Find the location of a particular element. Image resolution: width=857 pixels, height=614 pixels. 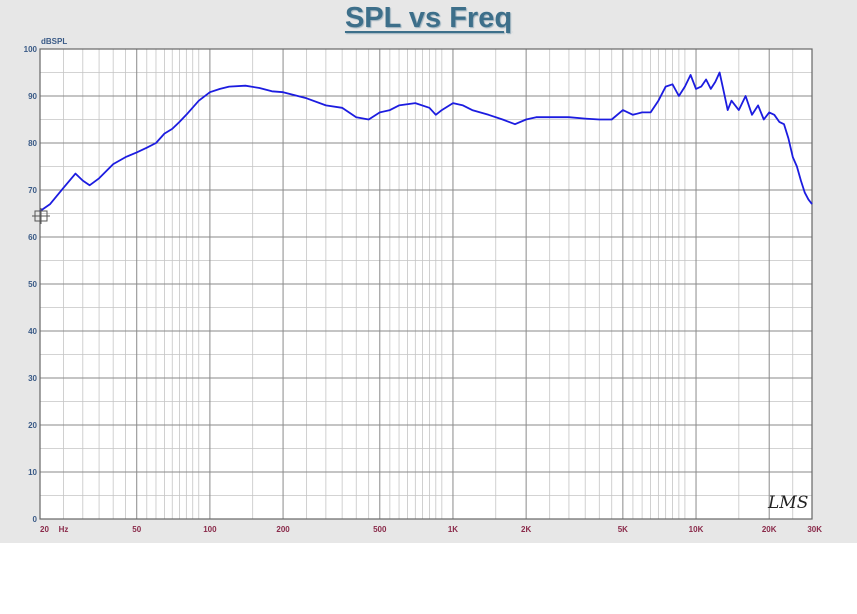

x-tick-label: 500 is located at coordinates (380, 529).